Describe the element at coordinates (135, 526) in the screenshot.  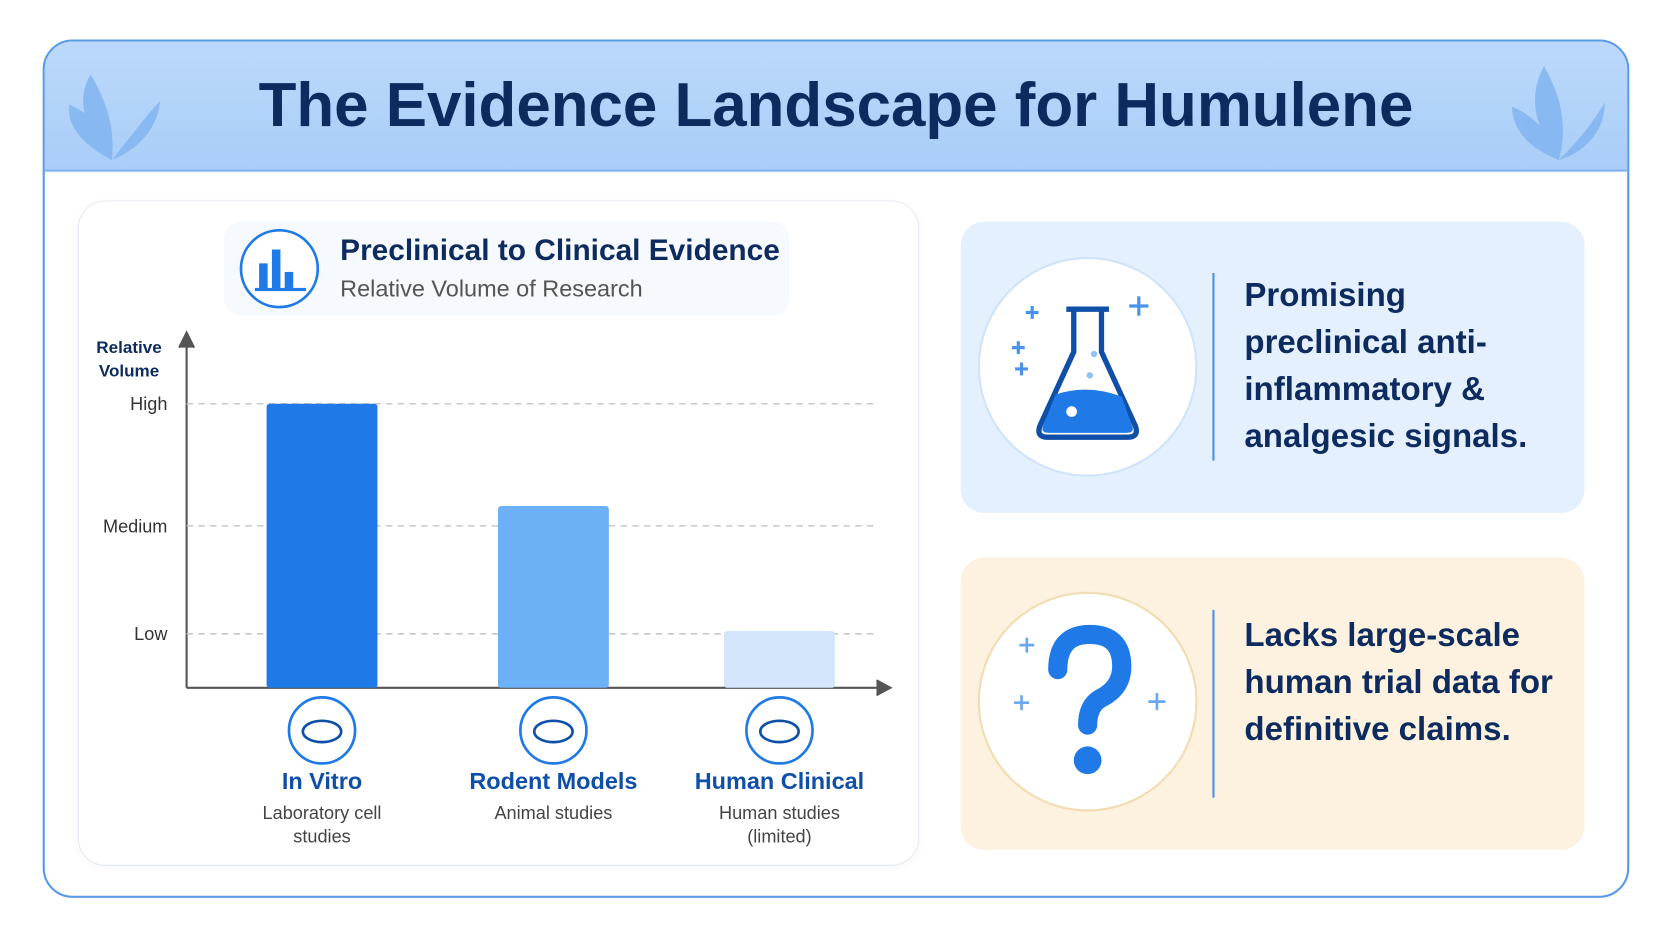
I see `y-tick-label: Medium` at that location.